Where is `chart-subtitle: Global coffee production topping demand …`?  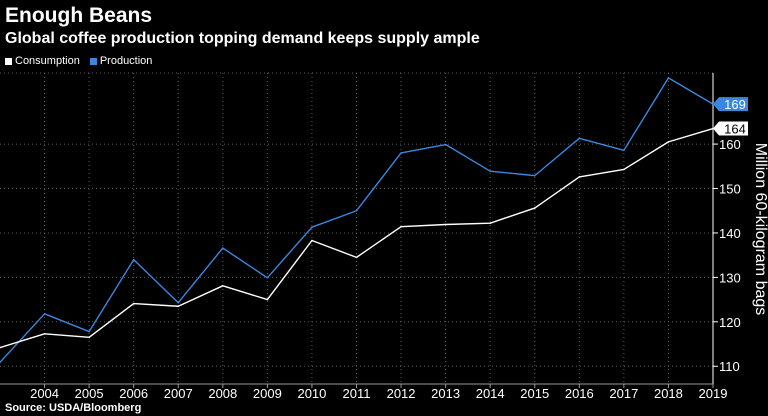
chart-subtitle: Global coffee production topping demand … is located at coordinates (242, 38).